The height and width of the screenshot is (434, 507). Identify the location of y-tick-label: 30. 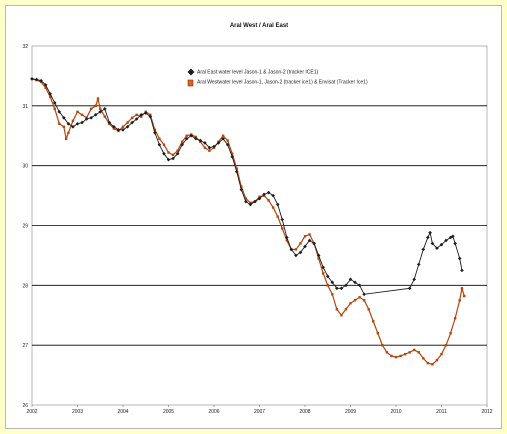
(25, 167).